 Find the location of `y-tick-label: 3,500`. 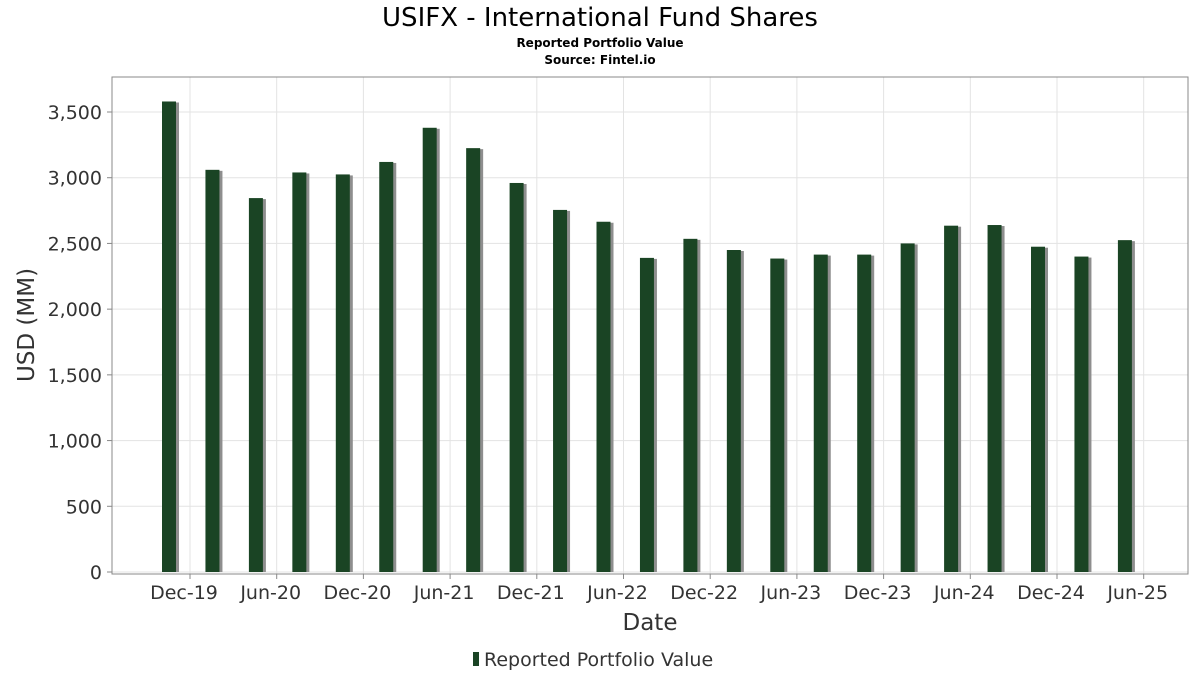

y-tick-label: 3,500 is located at coordinates (75, 113).